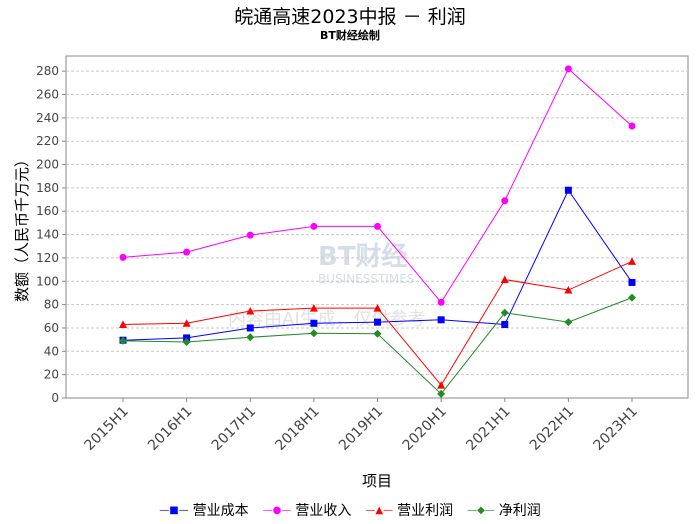 This screenshot has height=524, width=700. Describe the element at coordinates (51, 328) in the screenshot. I see `y-tick-label: 60` at that location.